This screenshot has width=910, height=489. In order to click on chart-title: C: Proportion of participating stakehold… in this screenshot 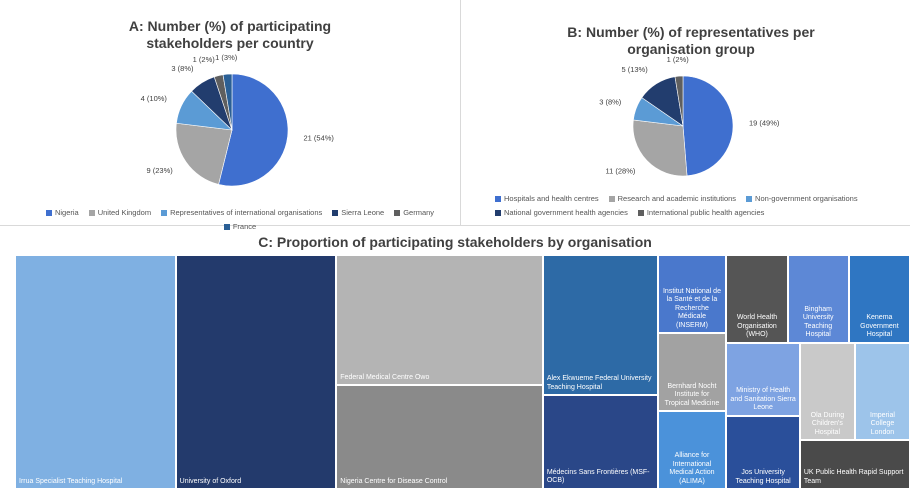, I will do `click(455, 242)`.